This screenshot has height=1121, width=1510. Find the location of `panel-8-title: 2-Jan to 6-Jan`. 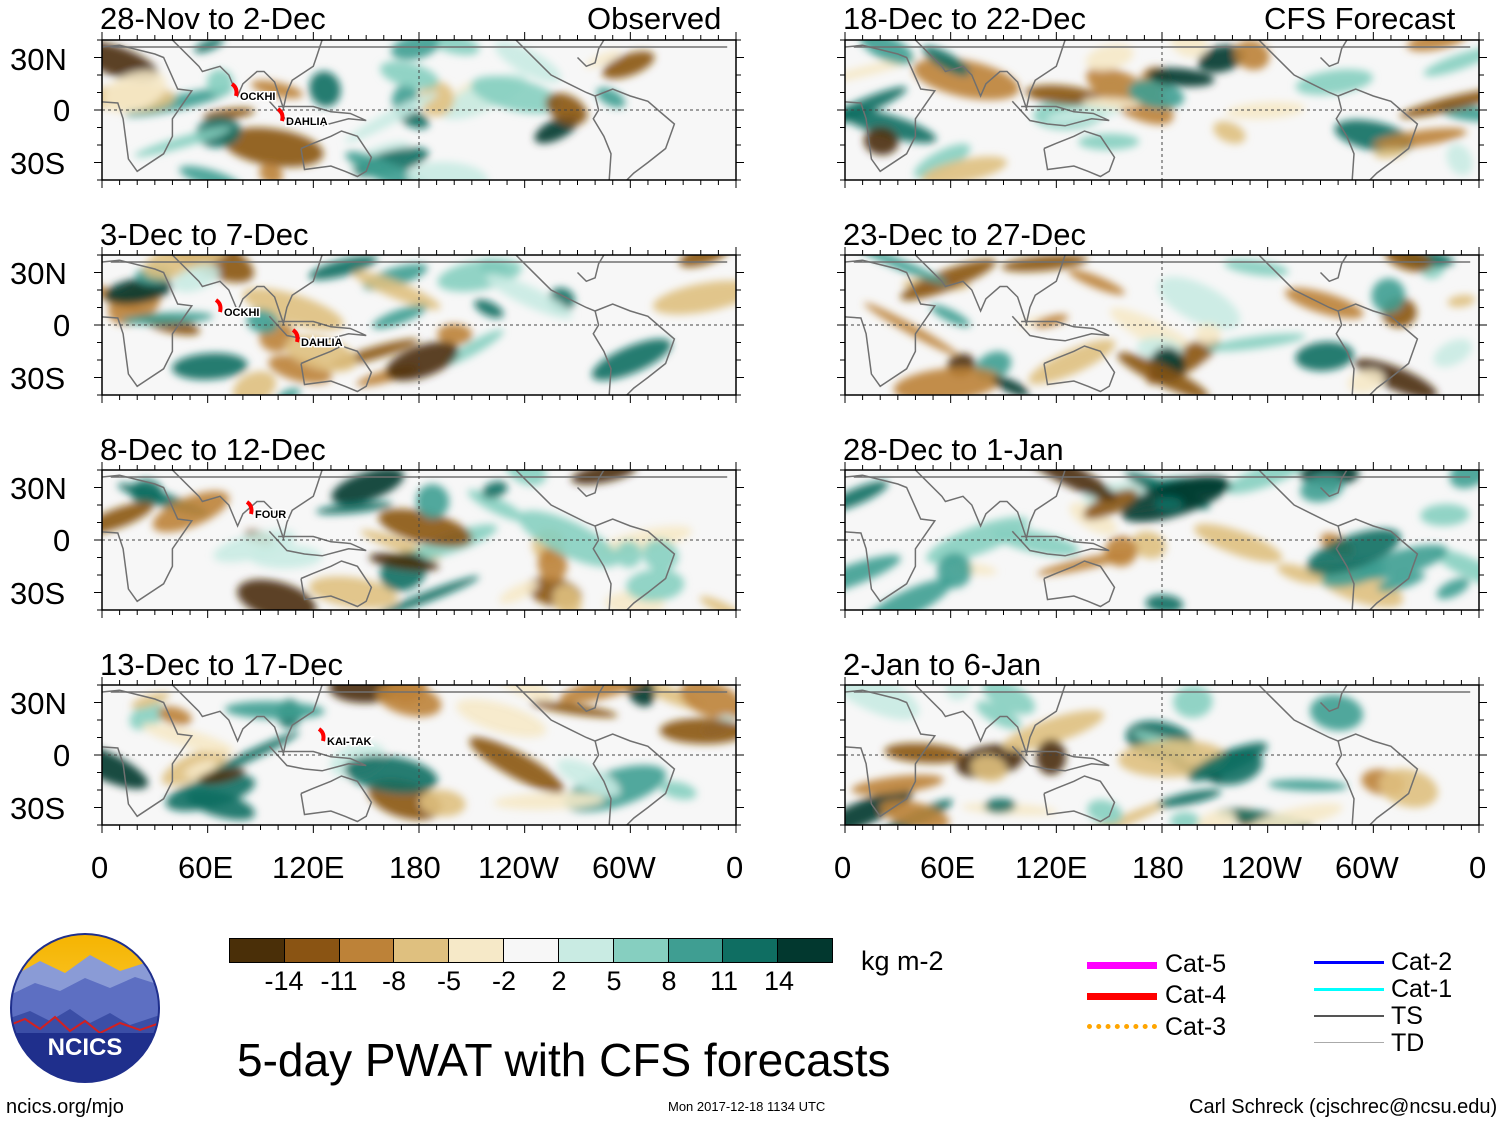

panel-8-title: 2-Jan to 6-Jan is located at coordinates (942, 664).